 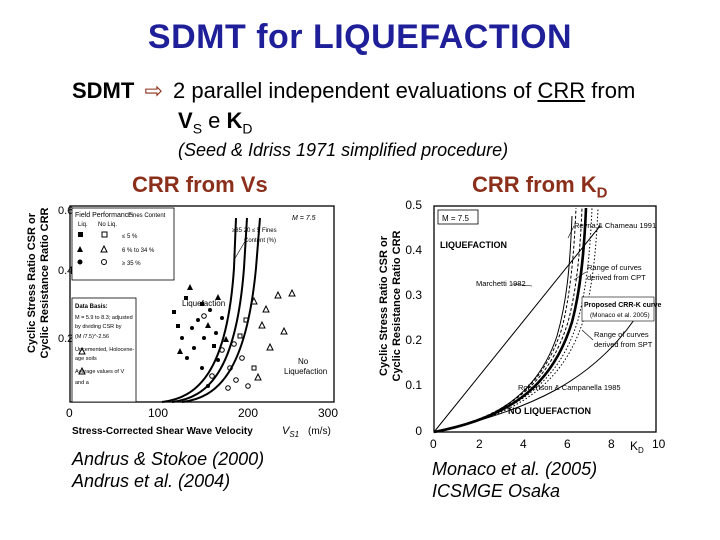 What do you see at coordinates (614, 267) in the screenshot?
I see `ann-cpt-1: Range of curves` at bounding box center [614, 267].